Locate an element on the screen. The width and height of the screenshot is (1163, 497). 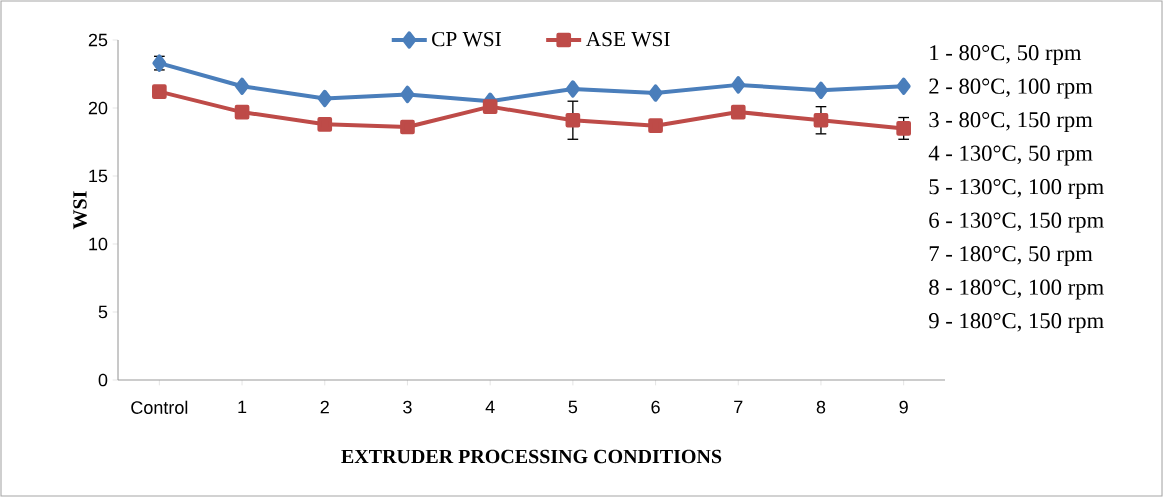
y-tick-label: 5 is located at coordinates (103, 312).